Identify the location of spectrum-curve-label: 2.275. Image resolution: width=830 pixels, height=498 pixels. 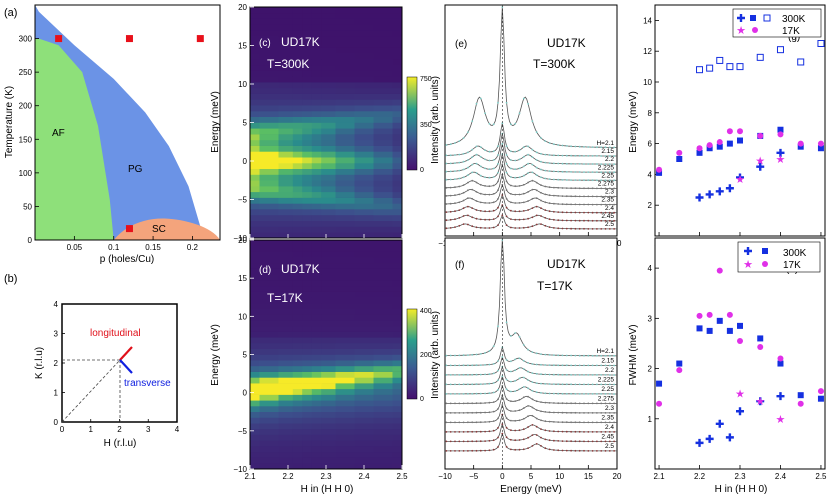
(606, 399).